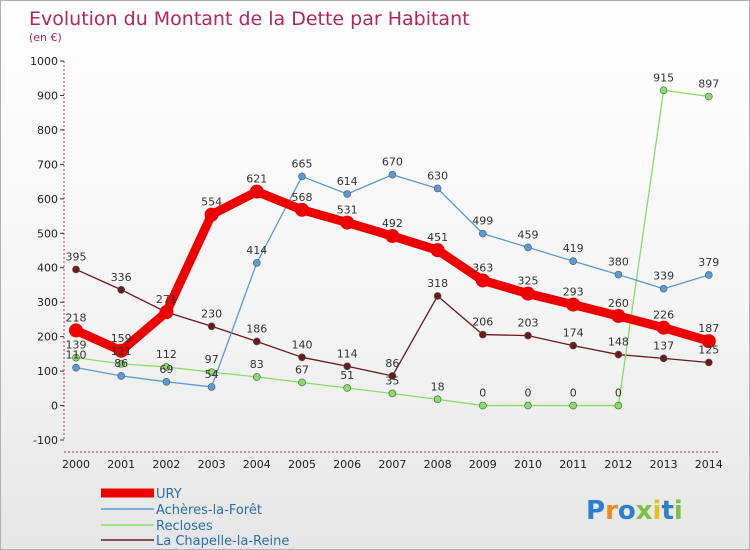 This screenshot has height=550, width=750. Describe the element at coordinates (47, 233) in the screenshot. I see `y-tick-label: 500` at that location.